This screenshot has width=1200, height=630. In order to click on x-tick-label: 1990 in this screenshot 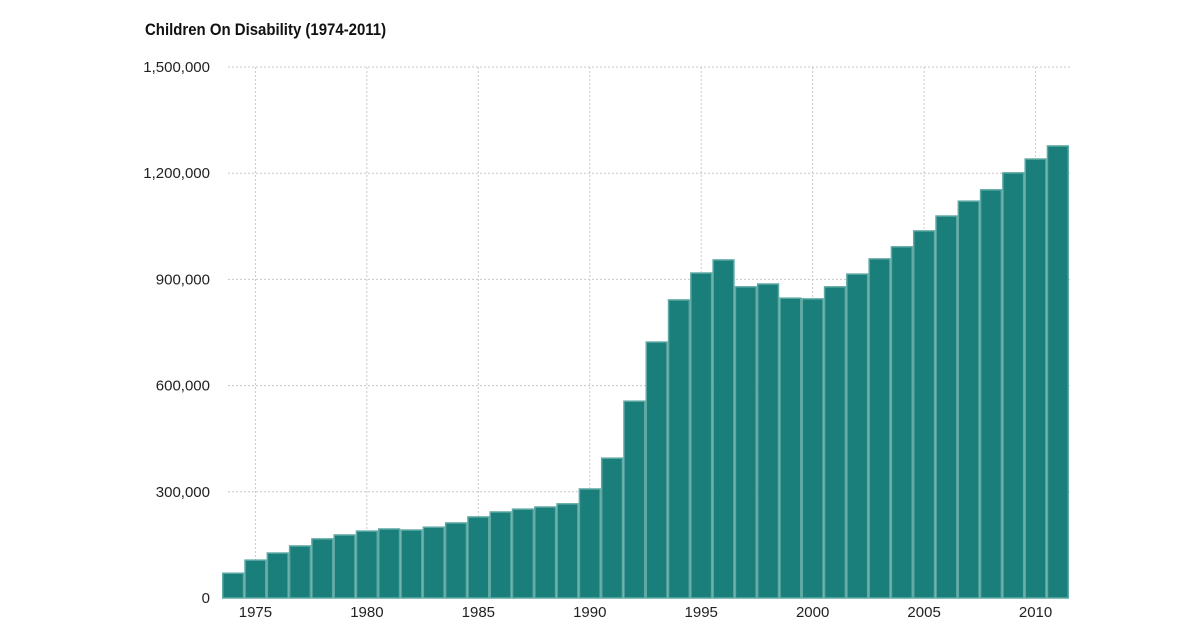, I will do `click(589, 612)`.